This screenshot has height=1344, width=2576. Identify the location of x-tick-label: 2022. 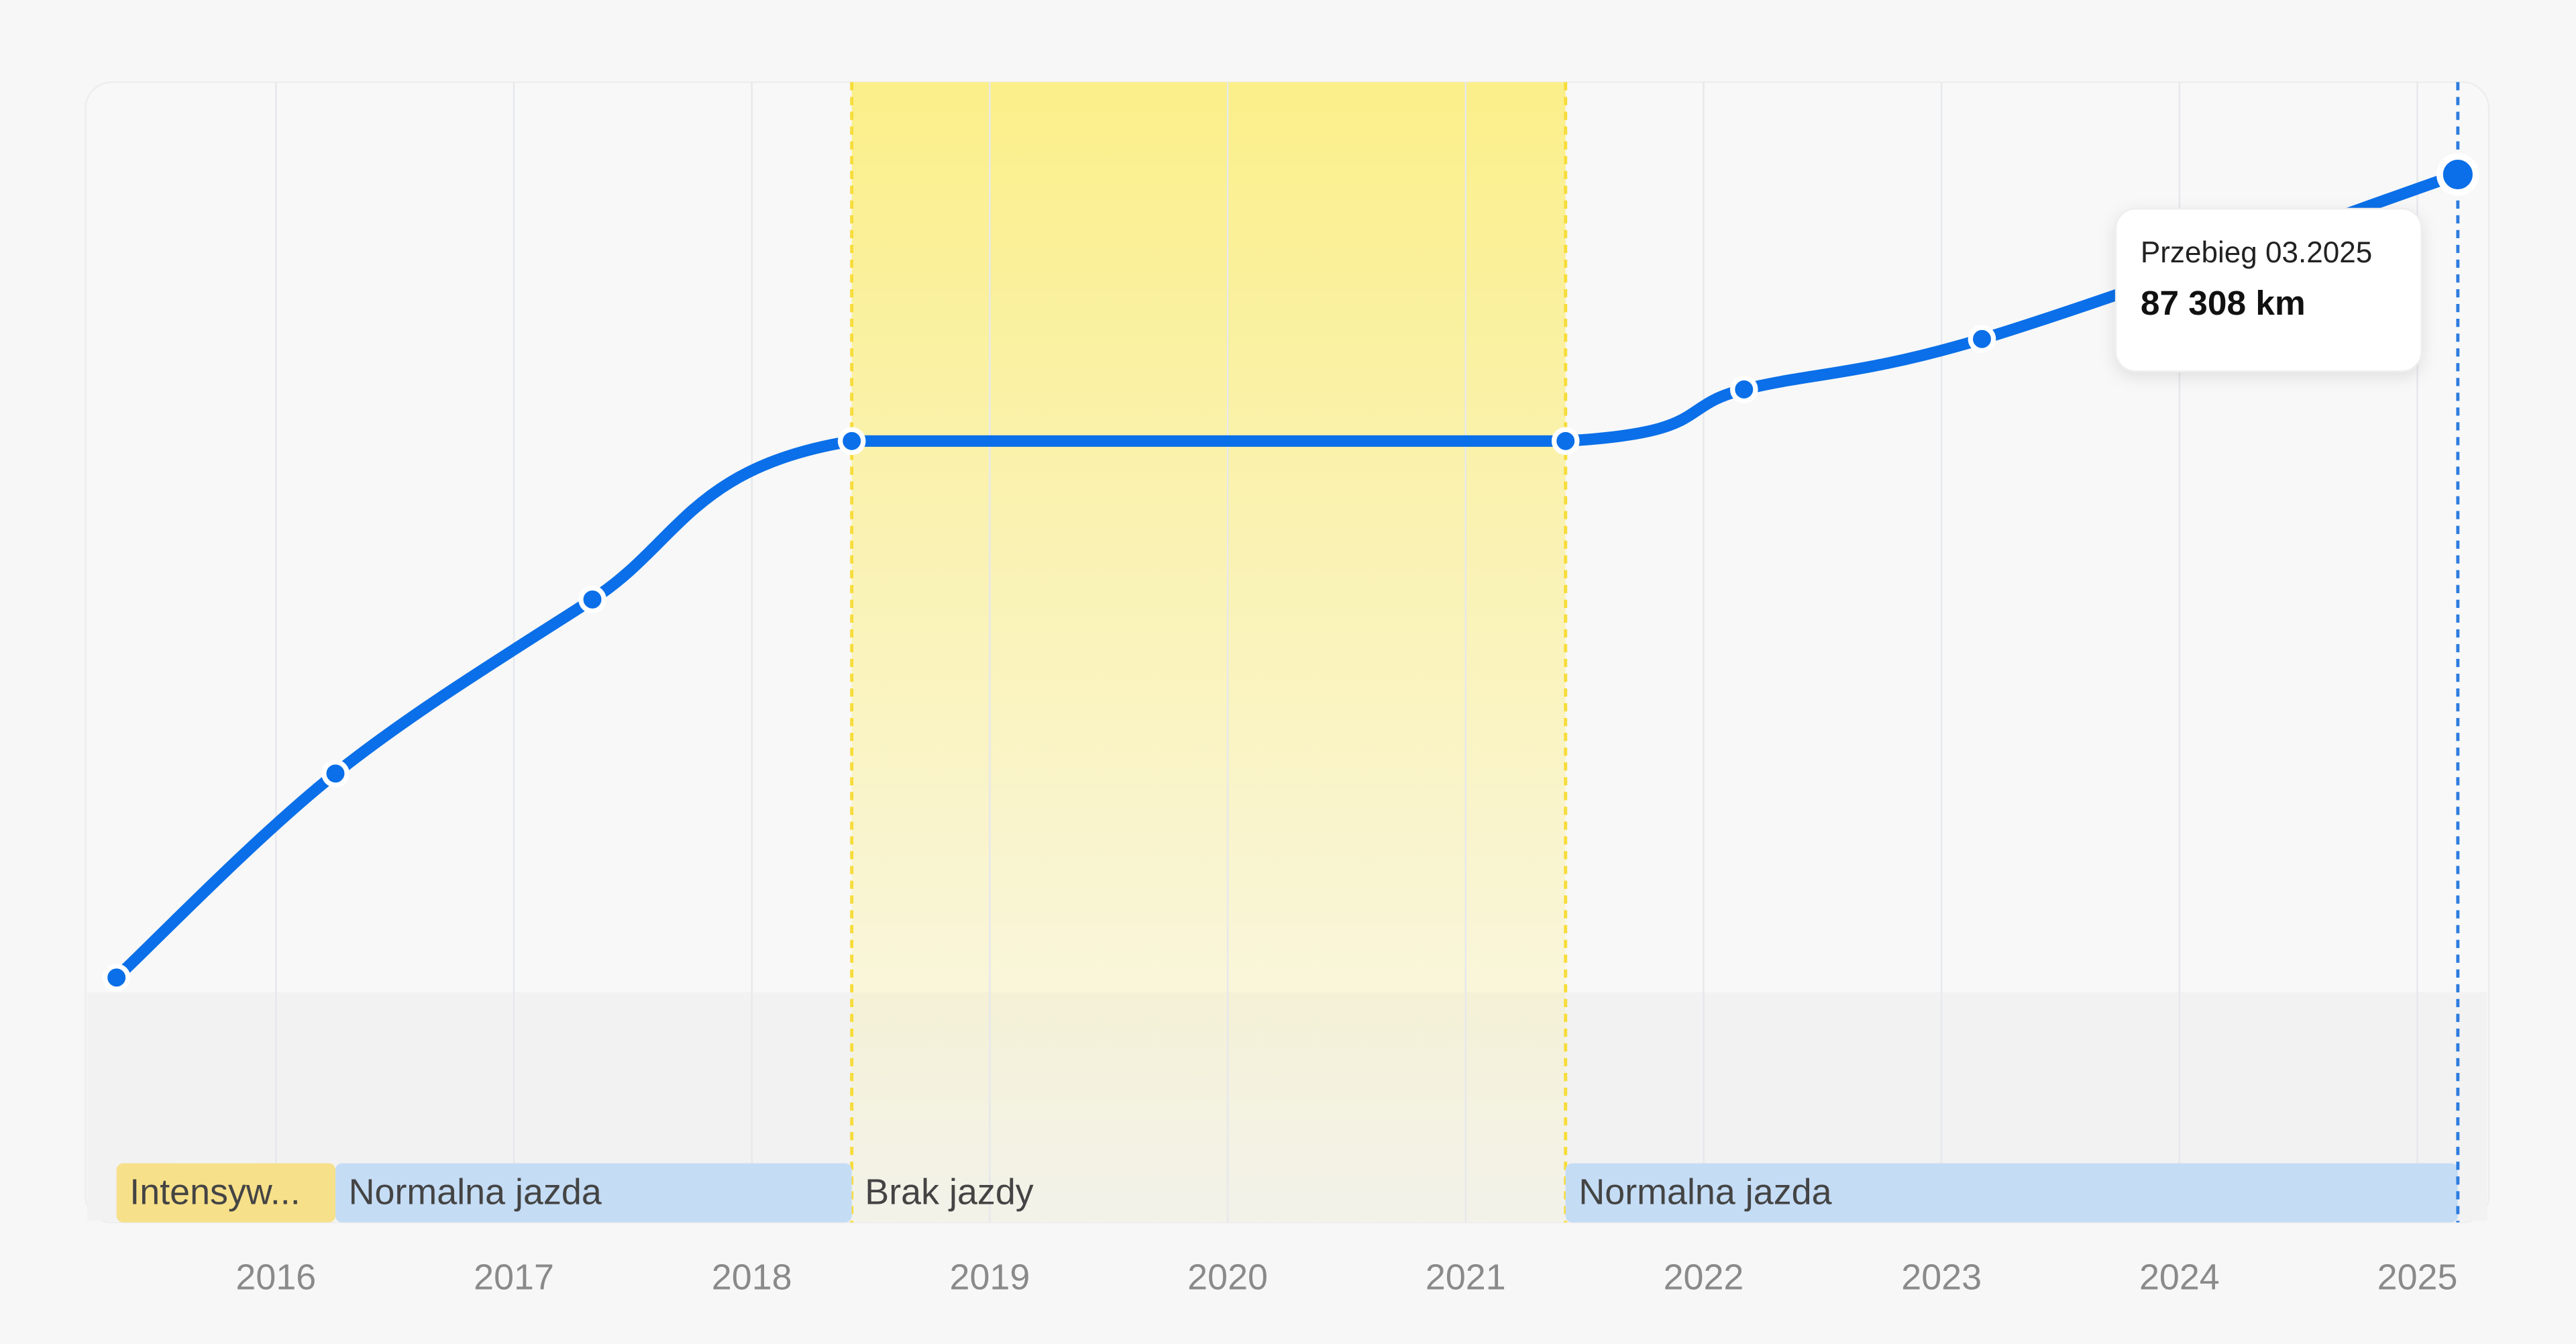
(1704, 1278).